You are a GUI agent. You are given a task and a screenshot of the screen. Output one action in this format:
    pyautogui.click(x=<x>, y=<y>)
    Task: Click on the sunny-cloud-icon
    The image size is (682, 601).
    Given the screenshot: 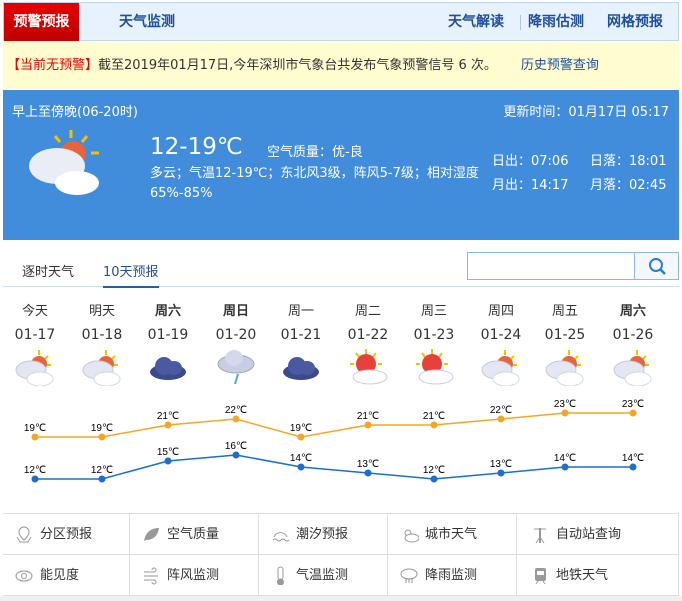 What is the action you would take?
    pyautogui.click(x=435, y=367)
    